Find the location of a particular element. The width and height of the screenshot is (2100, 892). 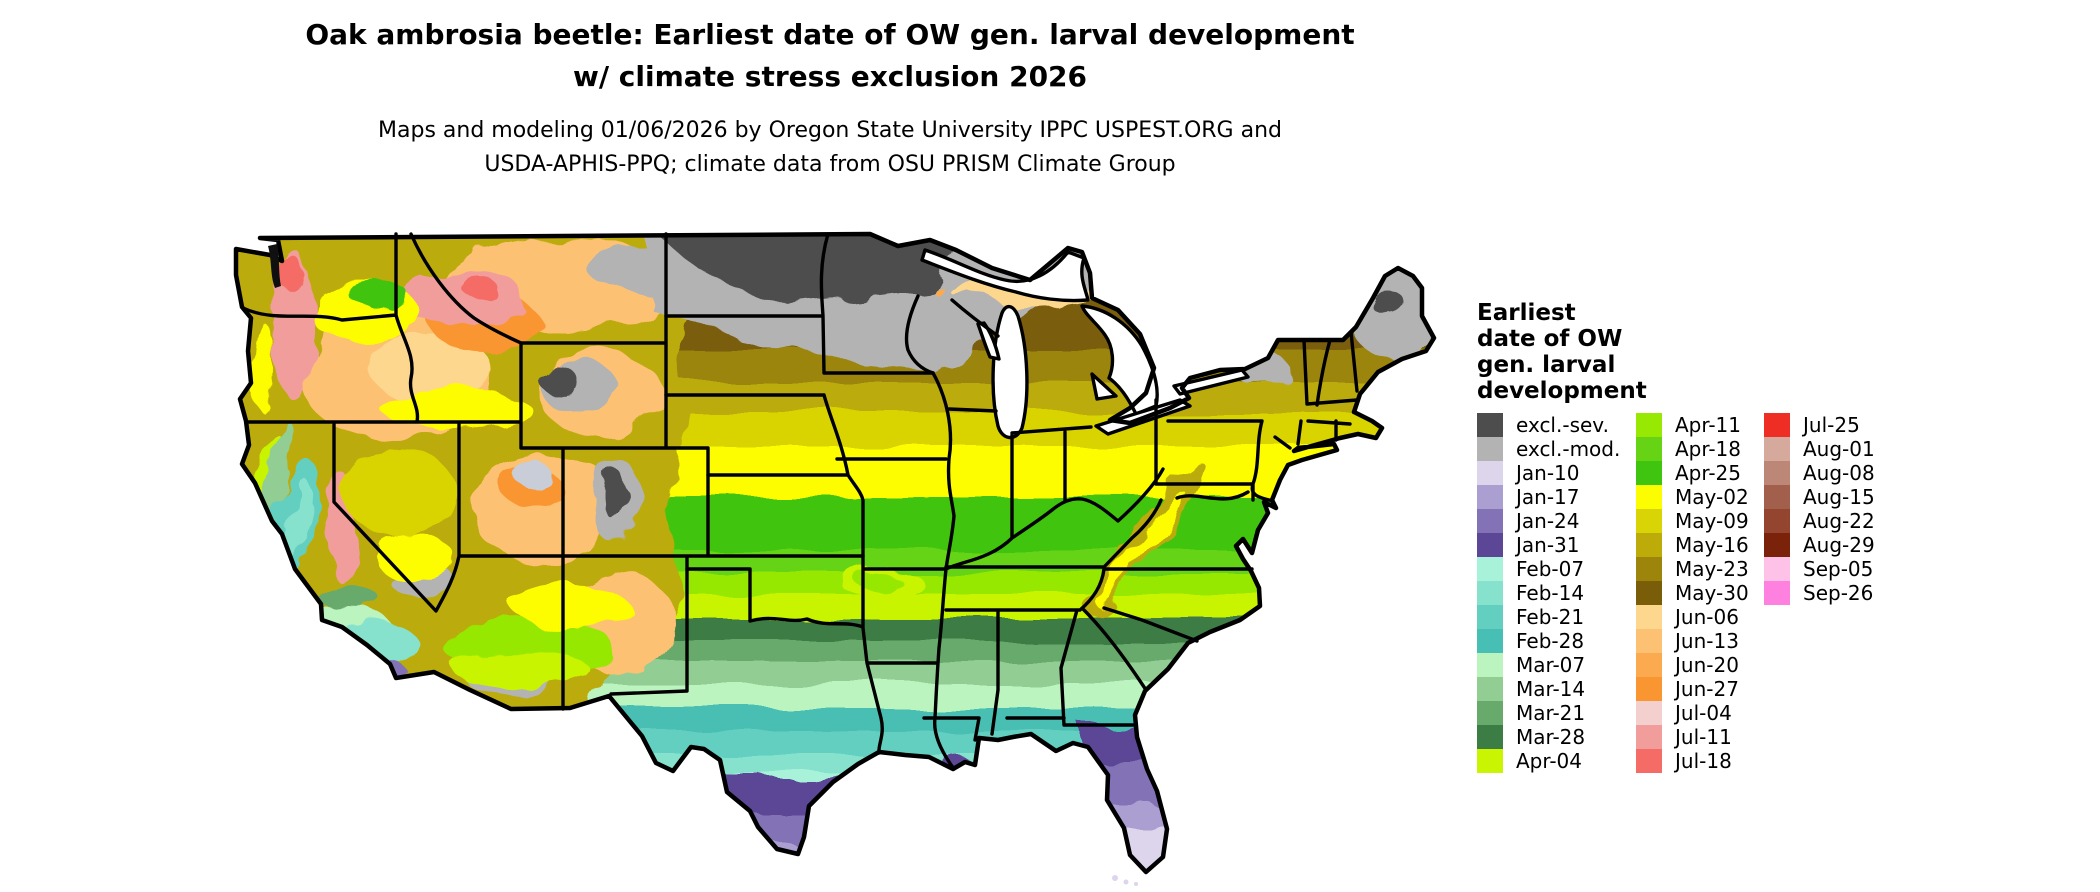

florida-keys is located at coordinates (1125, 880).